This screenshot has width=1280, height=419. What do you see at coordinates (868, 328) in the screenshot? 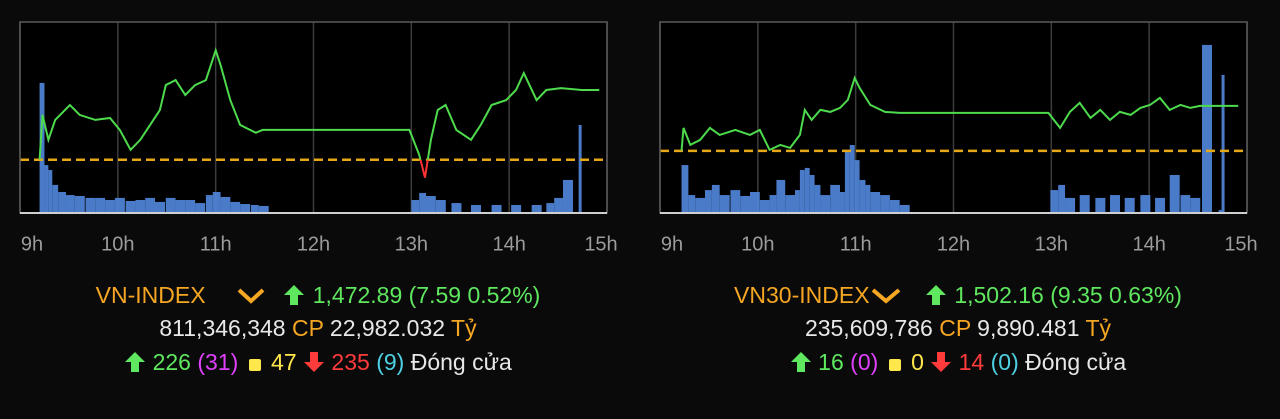
I see `volume: 235,609,786` at bounding box center [868, 328].